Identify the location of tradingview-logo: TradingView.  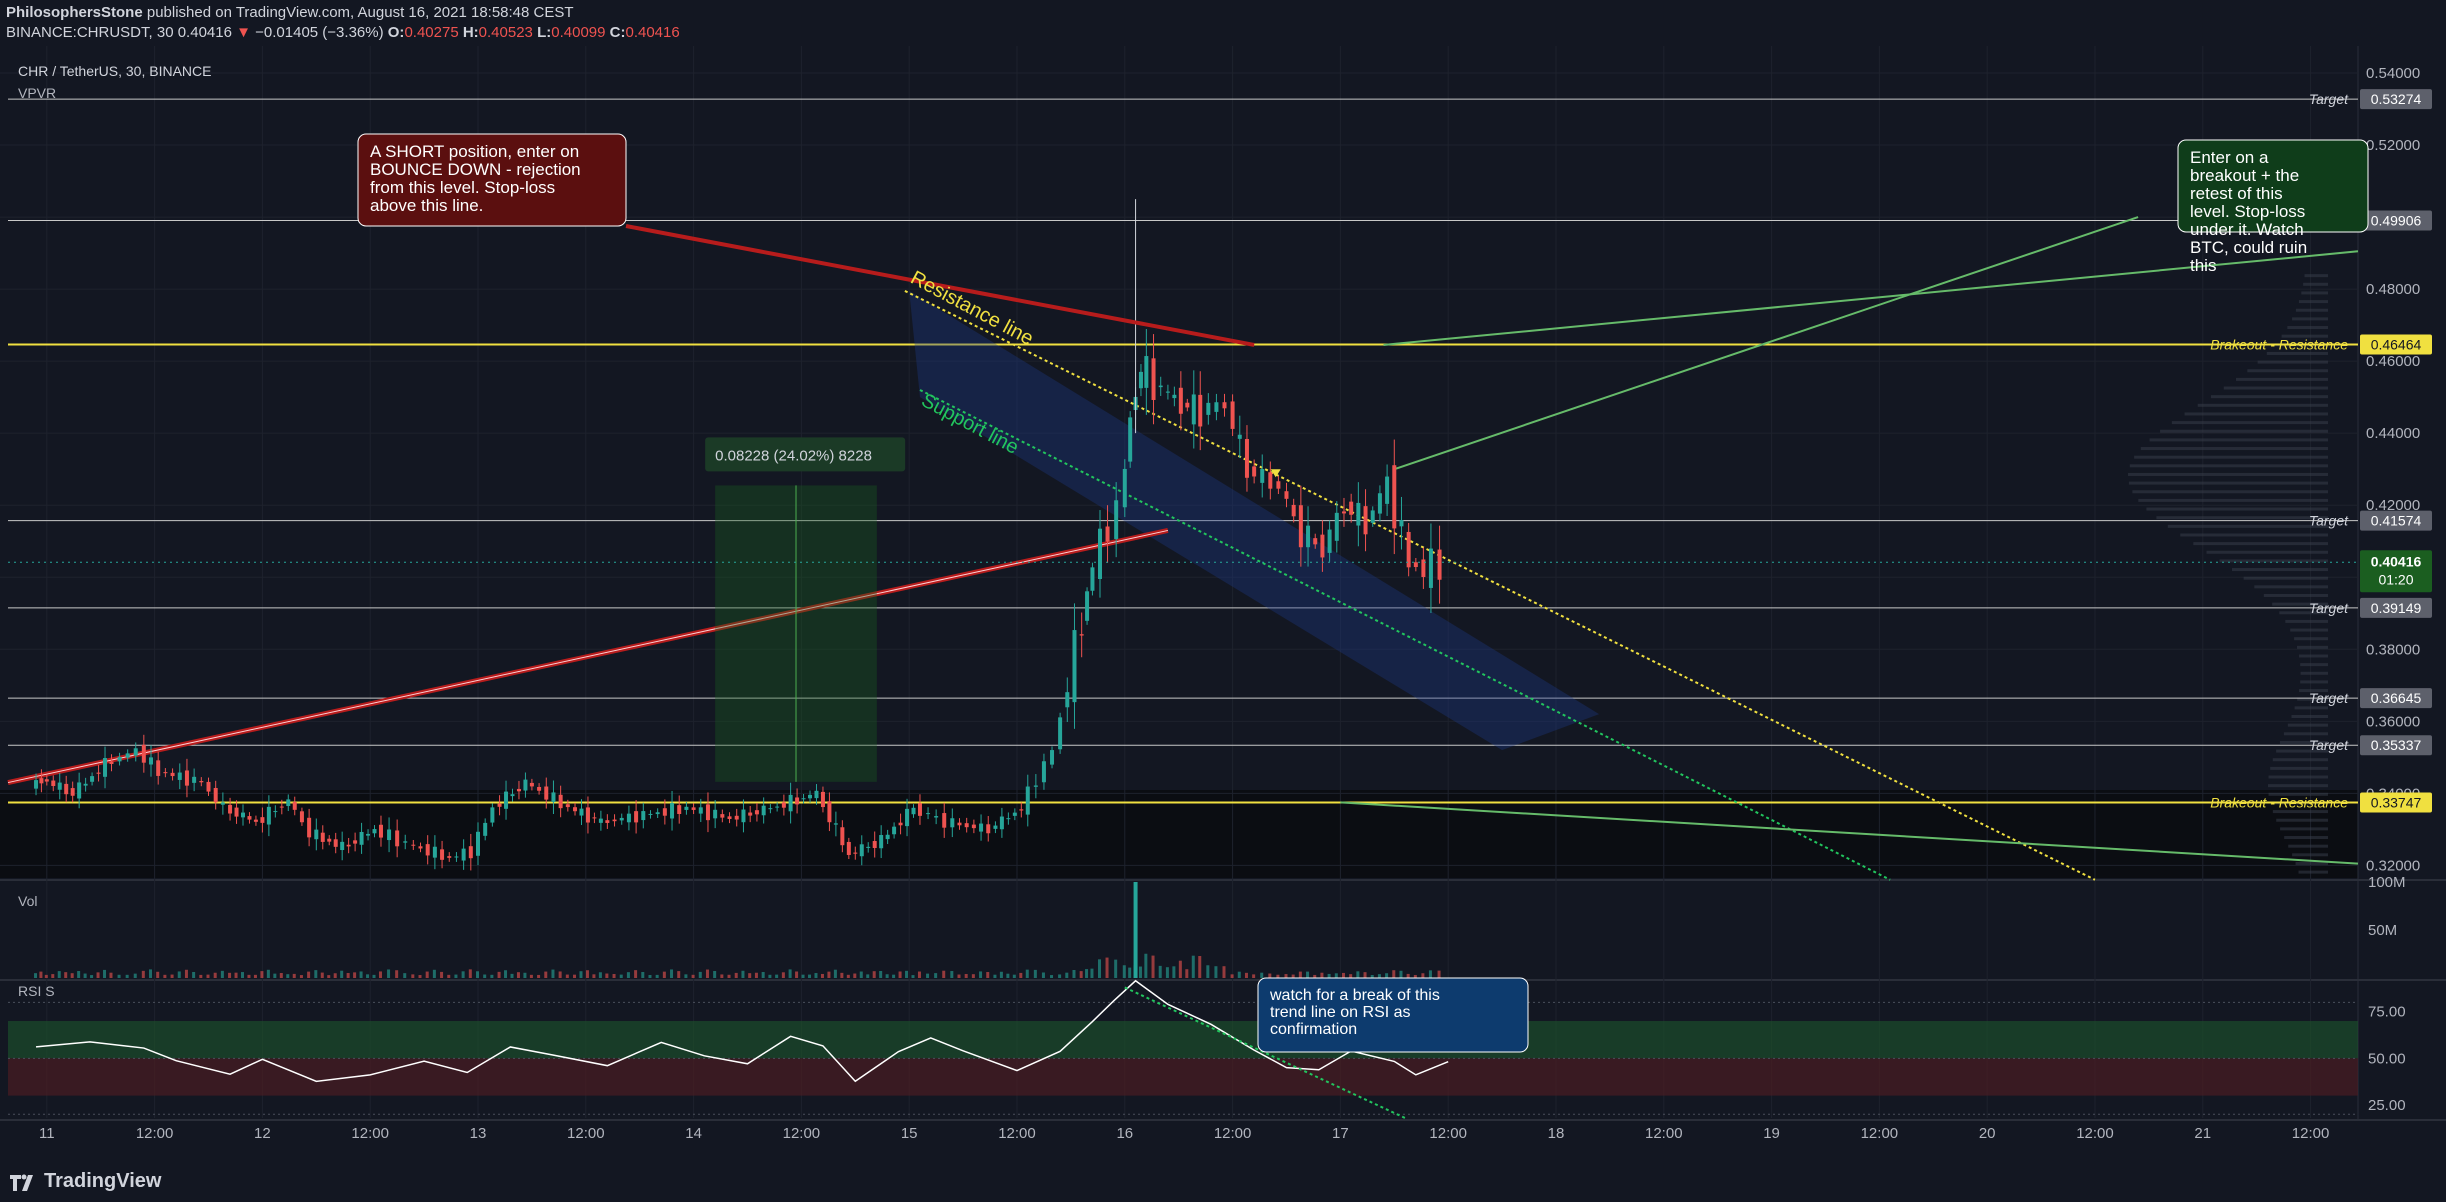
(85, 1181).